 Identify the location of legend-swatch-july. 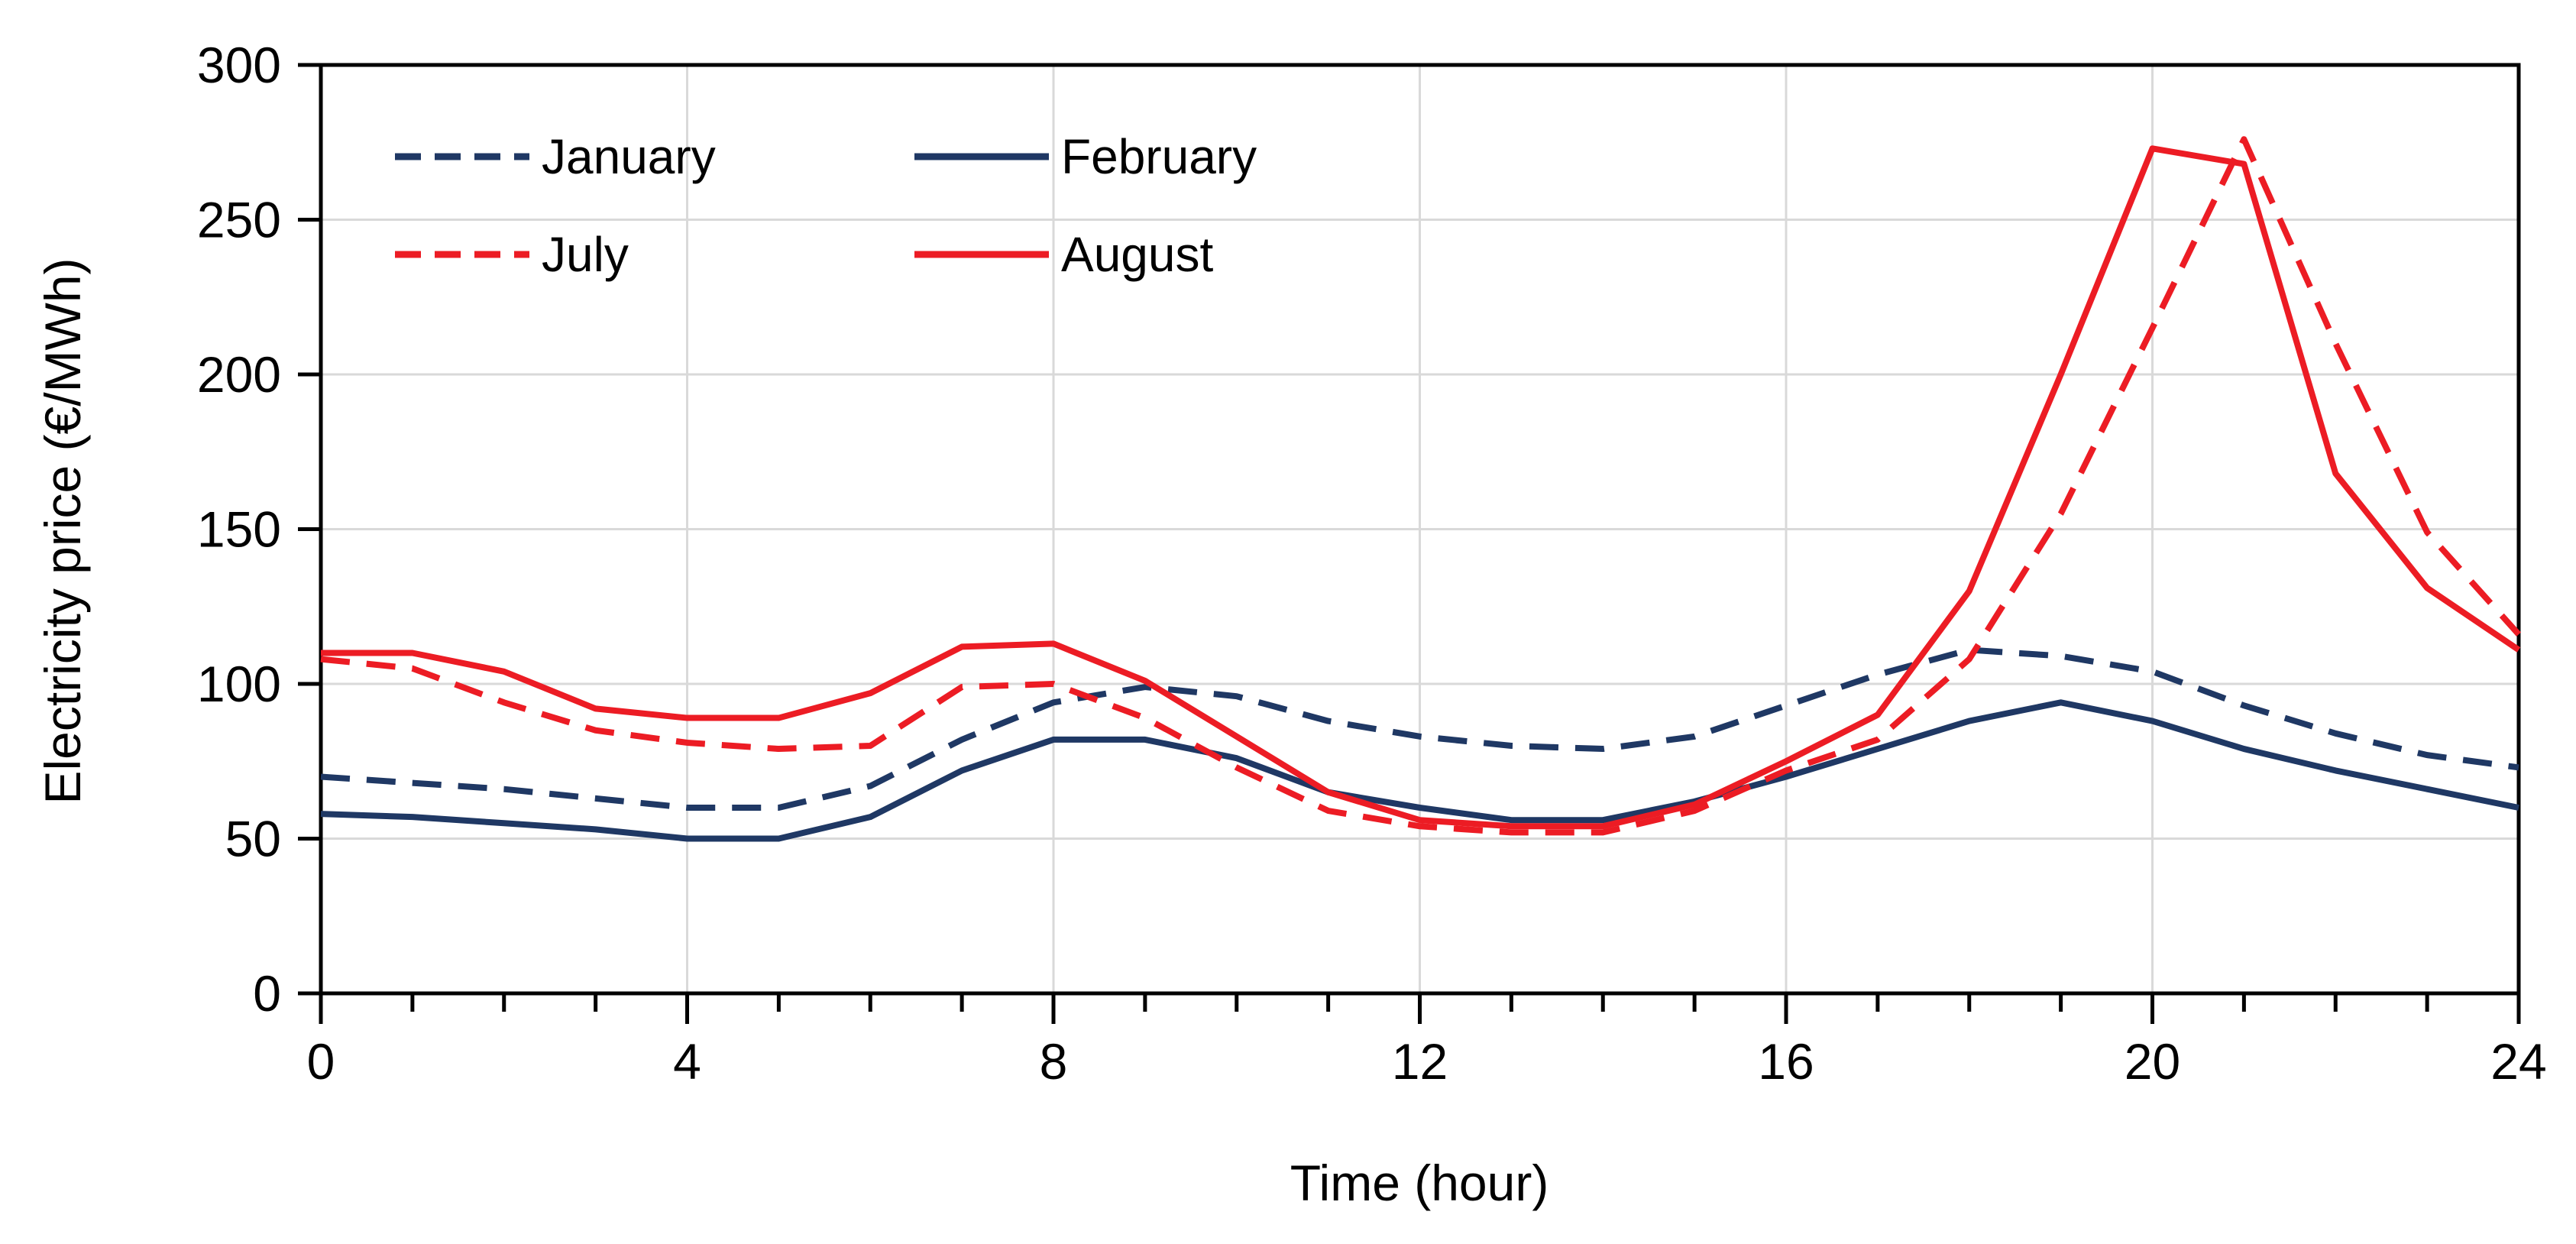
(462, 255).